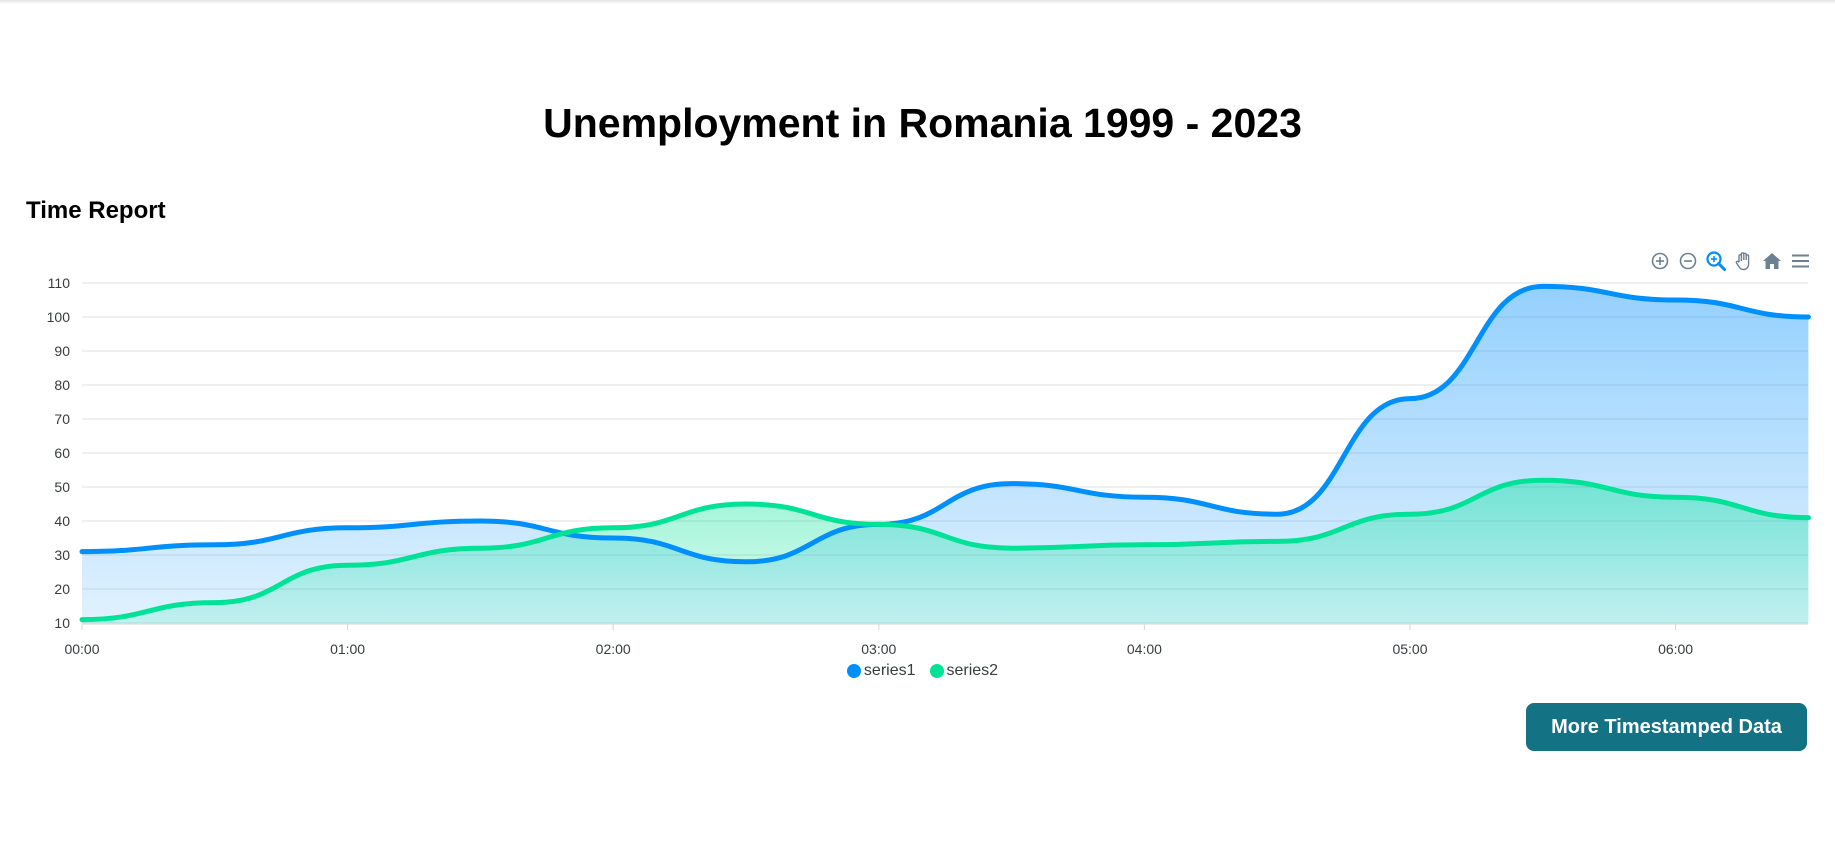  What do you see at coordinates (62, 487) in the screenshot?
I see `y-tick-label-50: 50` at bounding box center [62, 487].